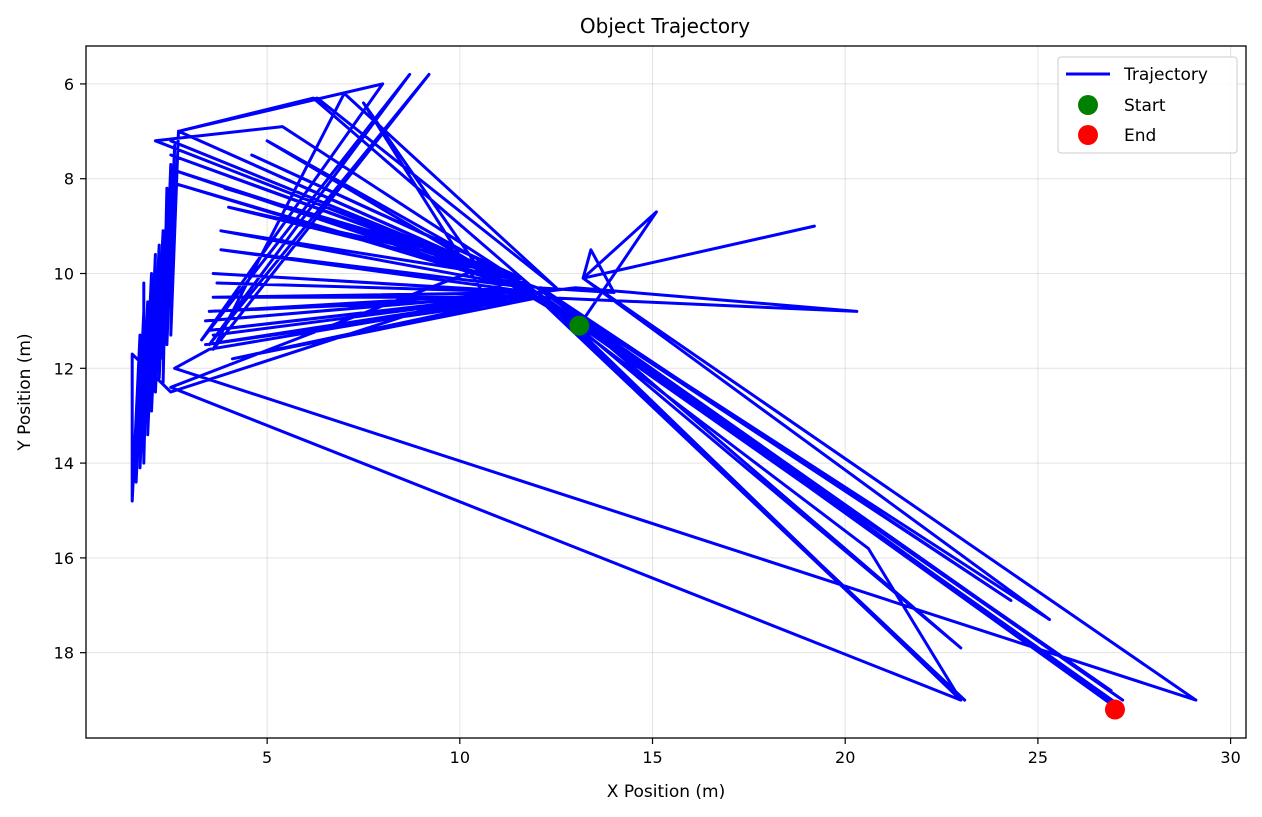 The width and height of the screenshot is (1262, 817). Describe the element at coordinates (64, 274) in the screenshot. I see `y-tick-label: 10` at that location.